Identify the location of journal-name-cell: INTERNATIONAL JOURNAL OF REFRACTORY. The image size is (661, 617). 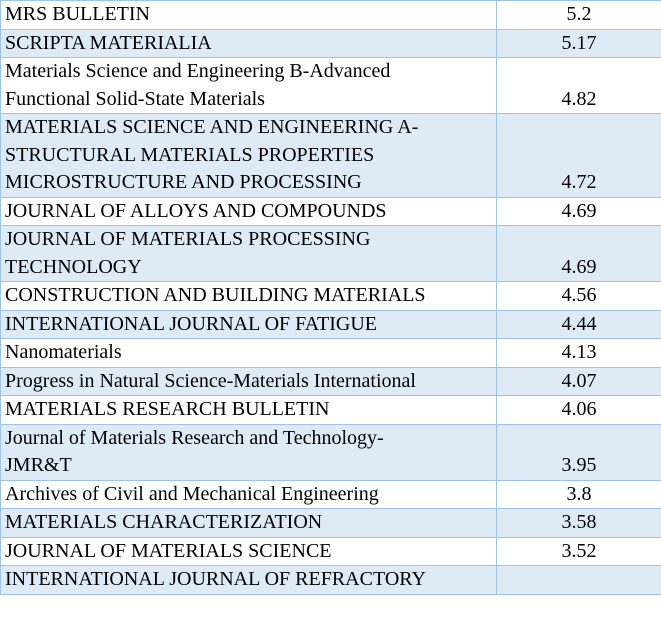
(248, 580).